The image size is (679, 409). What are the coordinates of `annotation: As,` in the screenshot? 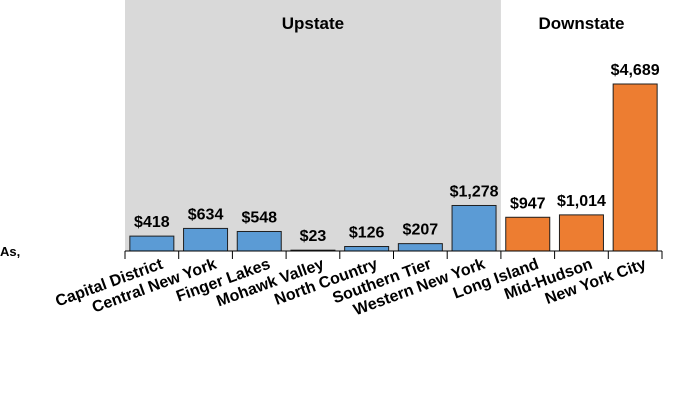 It's located at (10, 251).